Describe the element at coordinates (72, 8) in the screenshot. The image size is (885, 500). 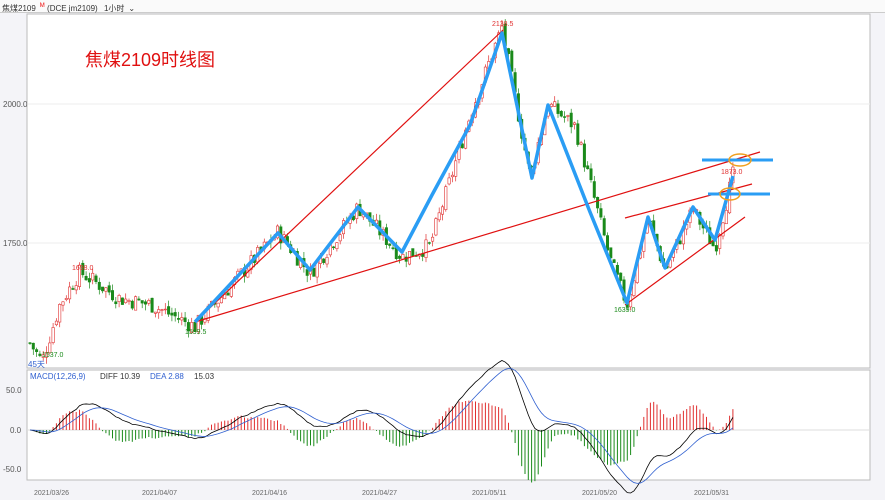
I see `symbol-code: (DCE jm2109)` at that location.